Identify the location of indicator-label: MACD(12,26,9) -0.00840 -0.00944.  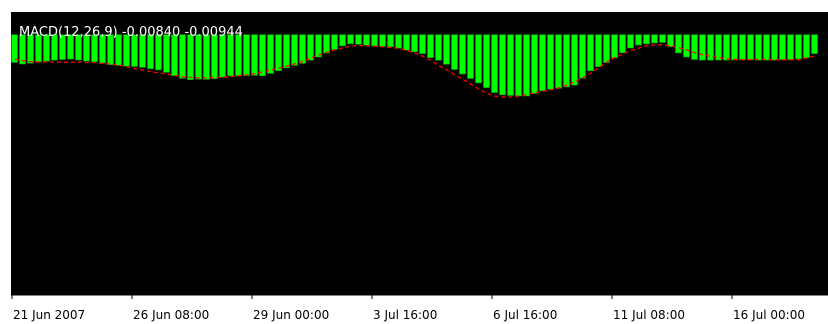
(131, 32).